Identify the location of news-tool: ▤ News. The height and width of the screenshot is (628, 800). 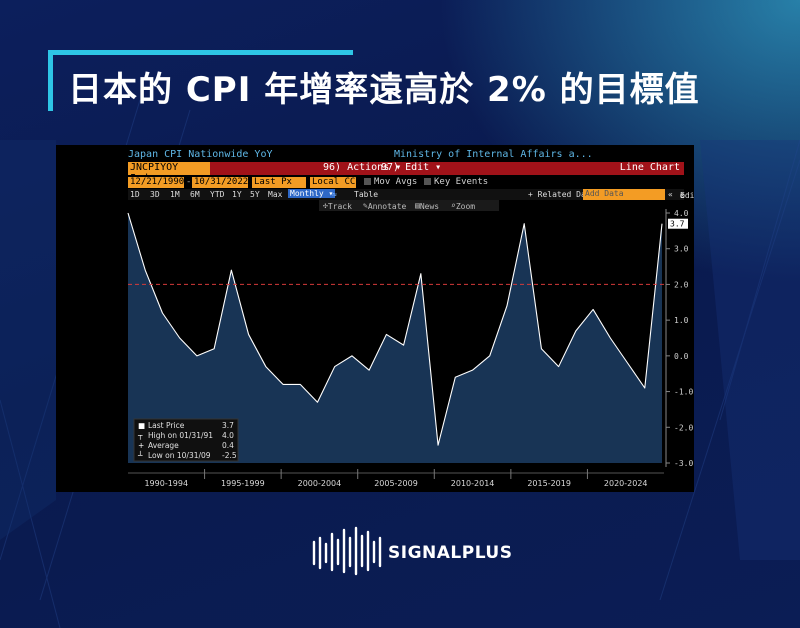
(427, 206).